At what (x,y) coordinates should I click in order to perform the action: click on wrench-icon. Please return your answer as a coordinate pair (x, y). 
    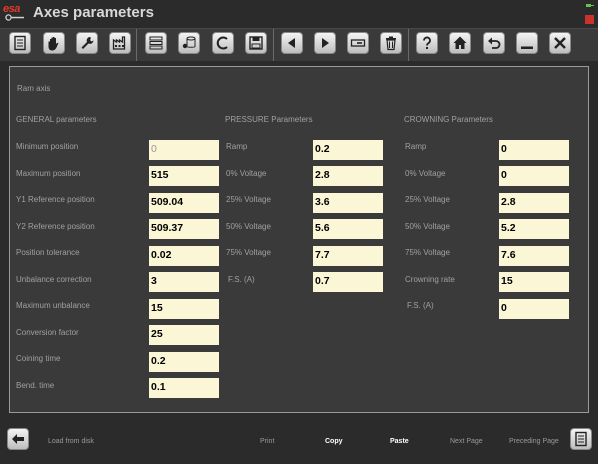
    Looking at the image, I should click on (87, 43).